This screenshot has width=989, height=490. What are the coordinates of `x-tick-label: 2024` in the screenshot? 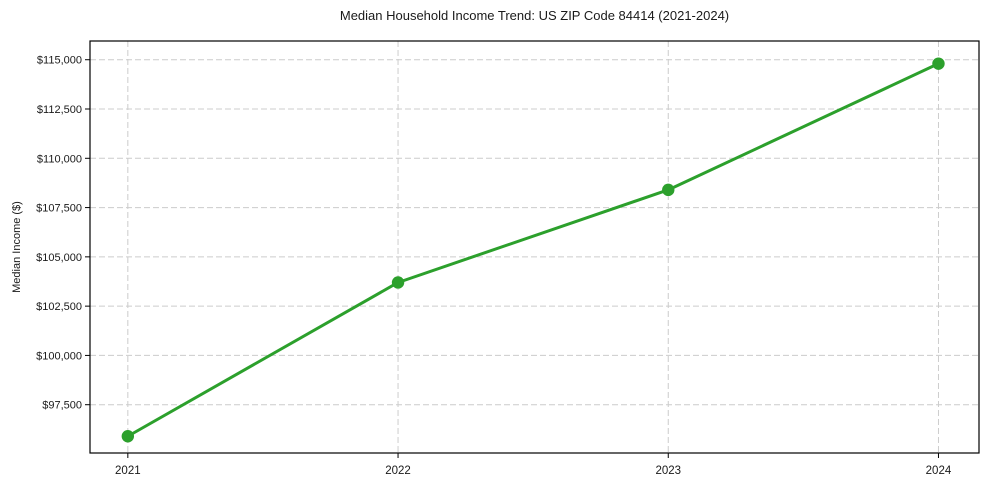 It's located at (939, 471).